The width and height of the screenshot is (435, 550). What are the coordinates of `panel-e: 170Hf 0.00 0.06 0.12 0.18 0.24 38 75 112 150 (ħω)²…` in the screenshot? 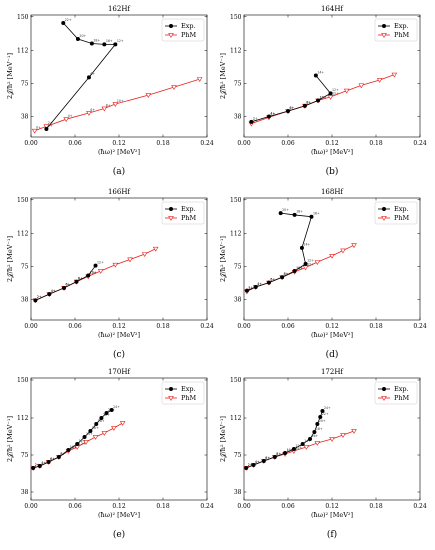 It's located at (110, 454).